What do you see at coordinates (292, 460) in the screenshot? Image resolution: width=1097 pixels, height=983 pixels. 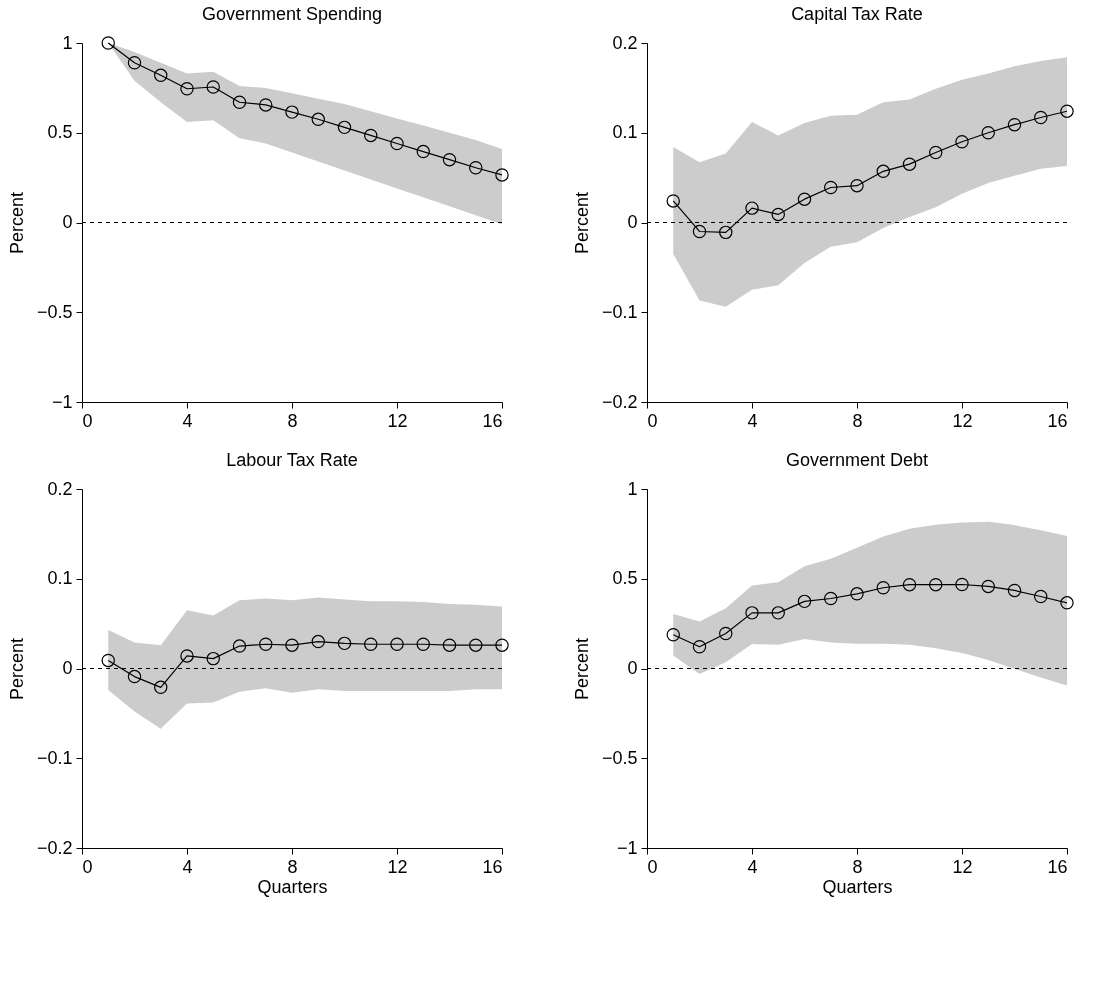 I see `chart-title: Labour Tax Rate` at bounding box center [292, 460].